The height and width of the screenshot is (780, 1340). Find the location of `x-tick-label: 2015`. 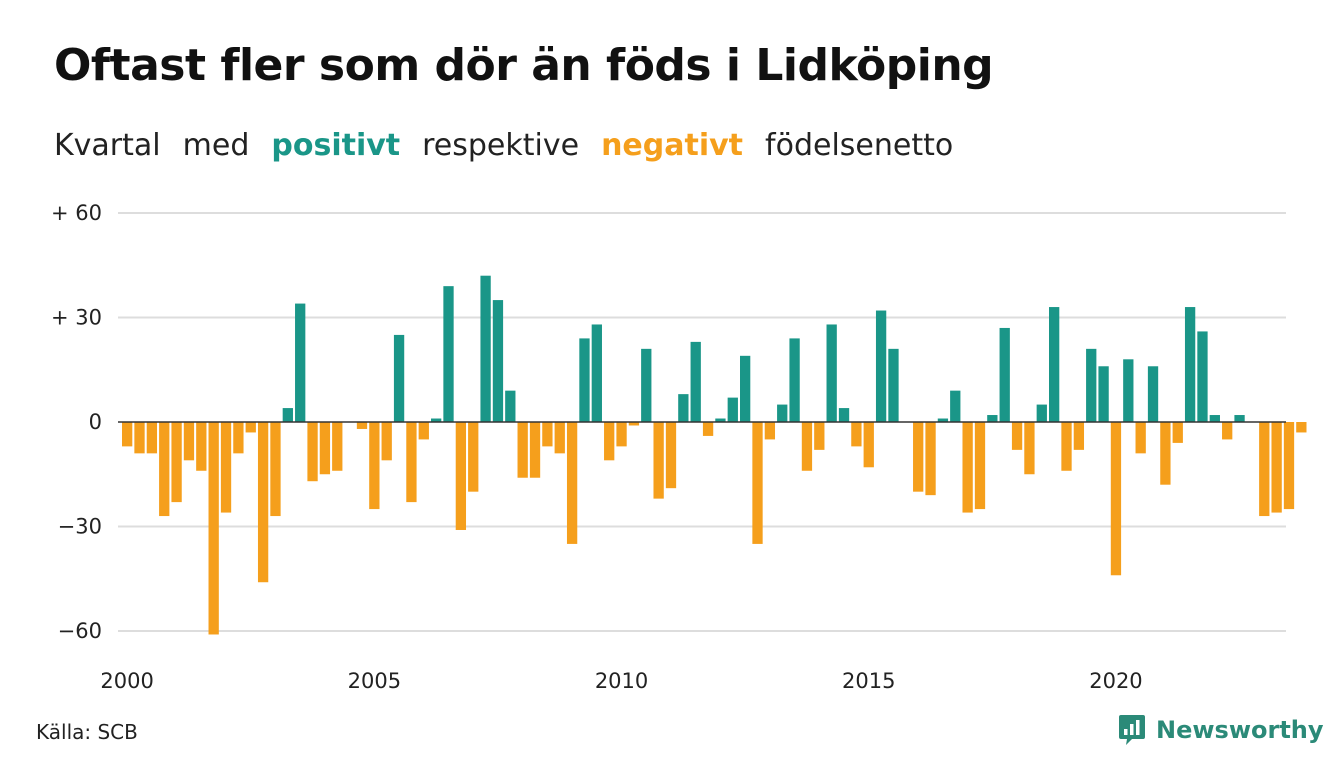

x-tick-label: 2015 is located at coordinates (868, 681).